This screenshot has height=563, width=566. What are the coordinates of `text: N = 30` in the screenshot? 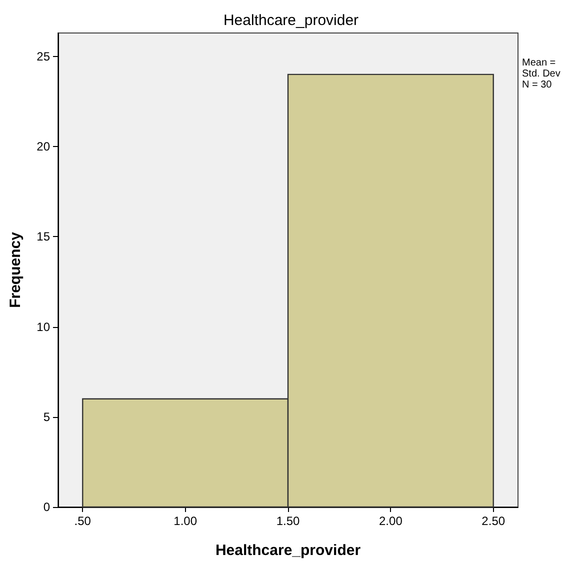 It's located at (537, 85).